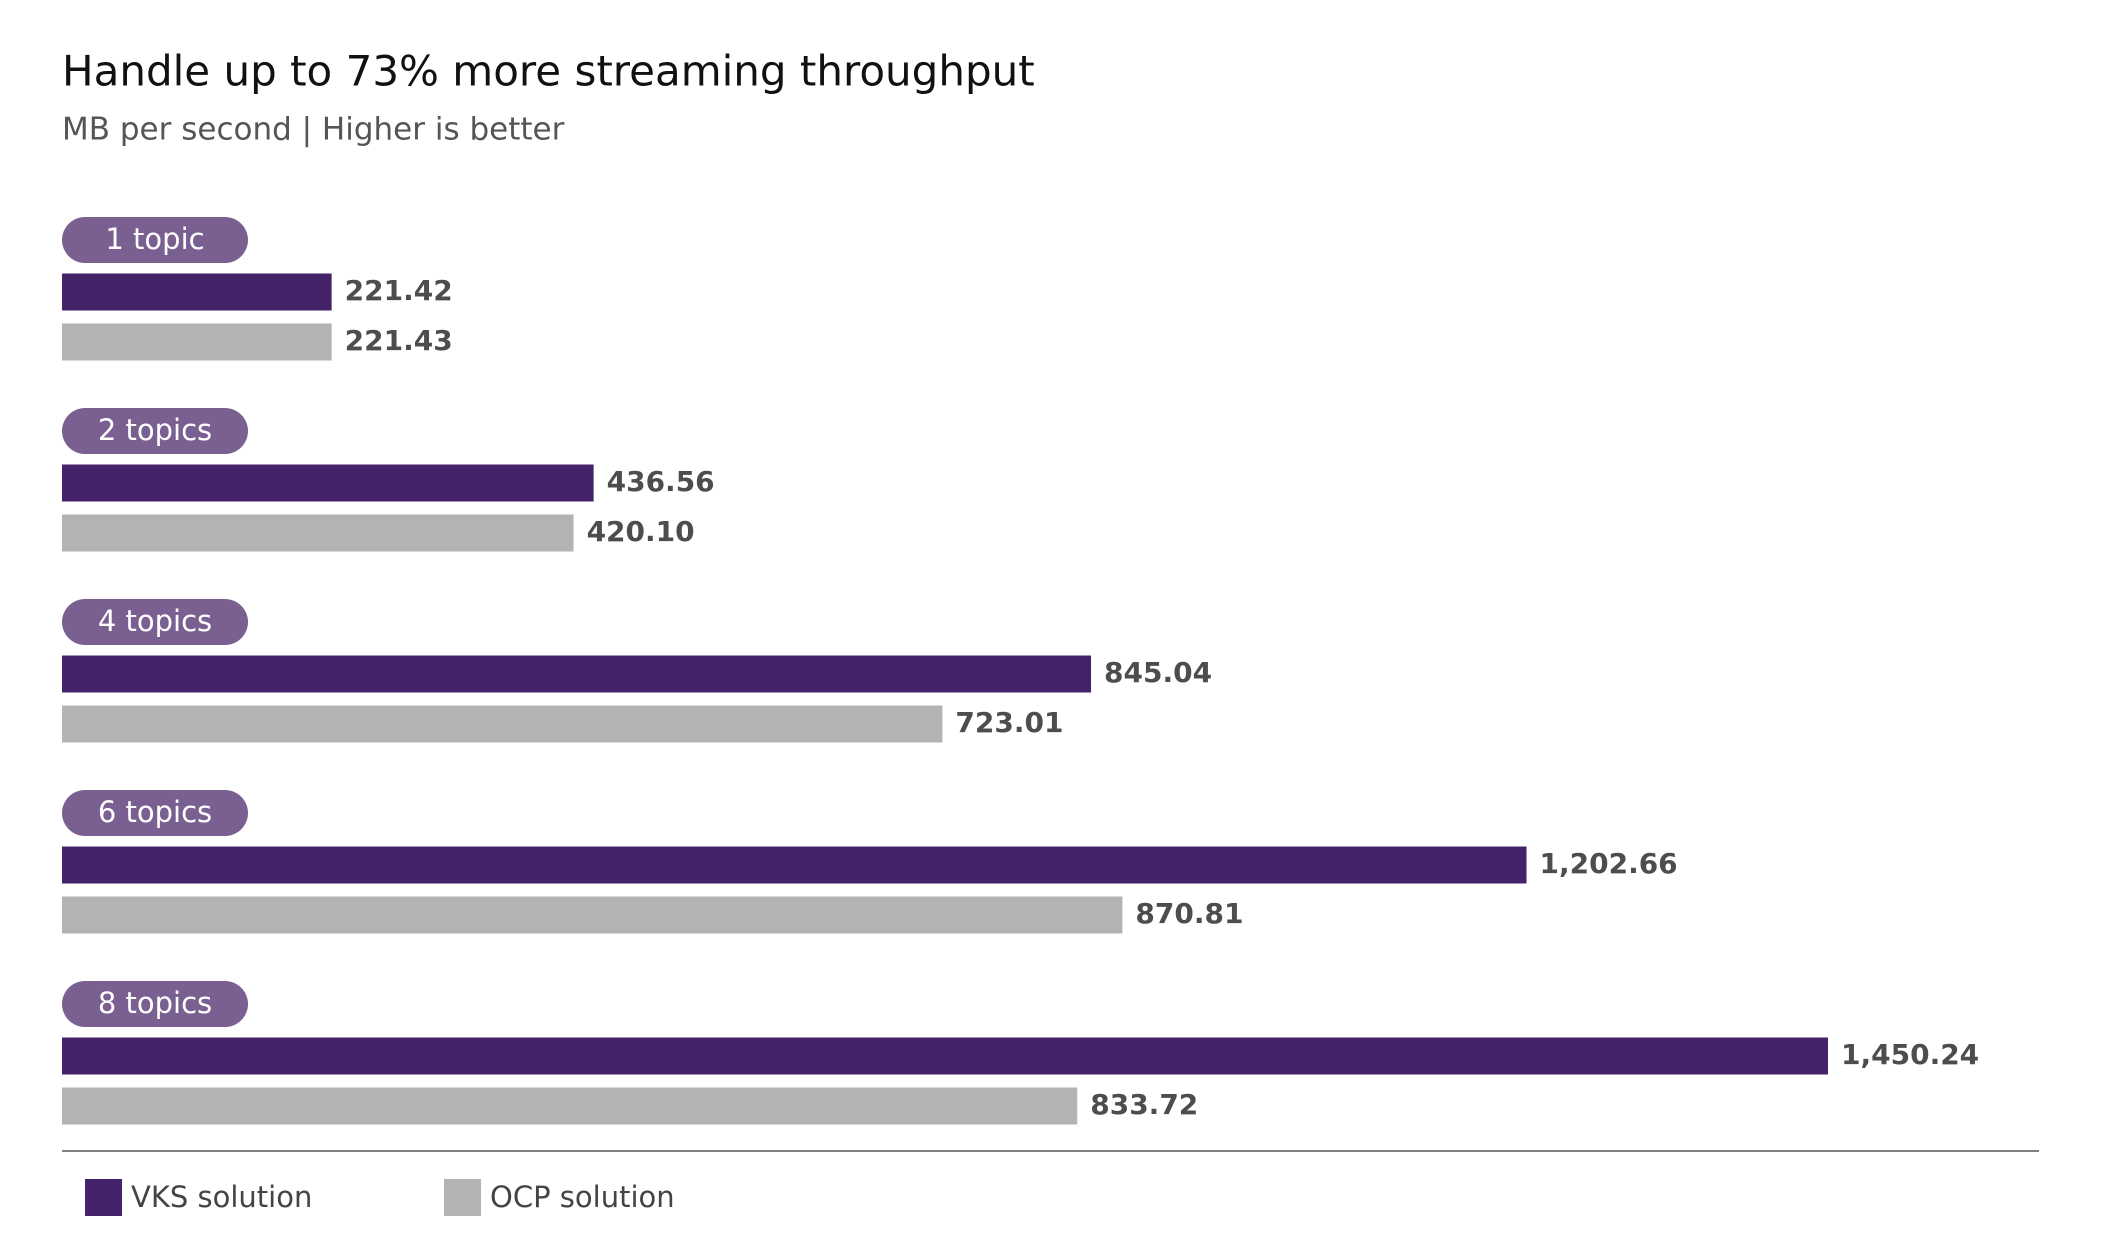 The width and height of the screenshot is (2101, 1243). What do you see at coordinates (582, 1197) in the screenshot?
I see `legend-label: OCP solution` at bounding box center [582, 1197].